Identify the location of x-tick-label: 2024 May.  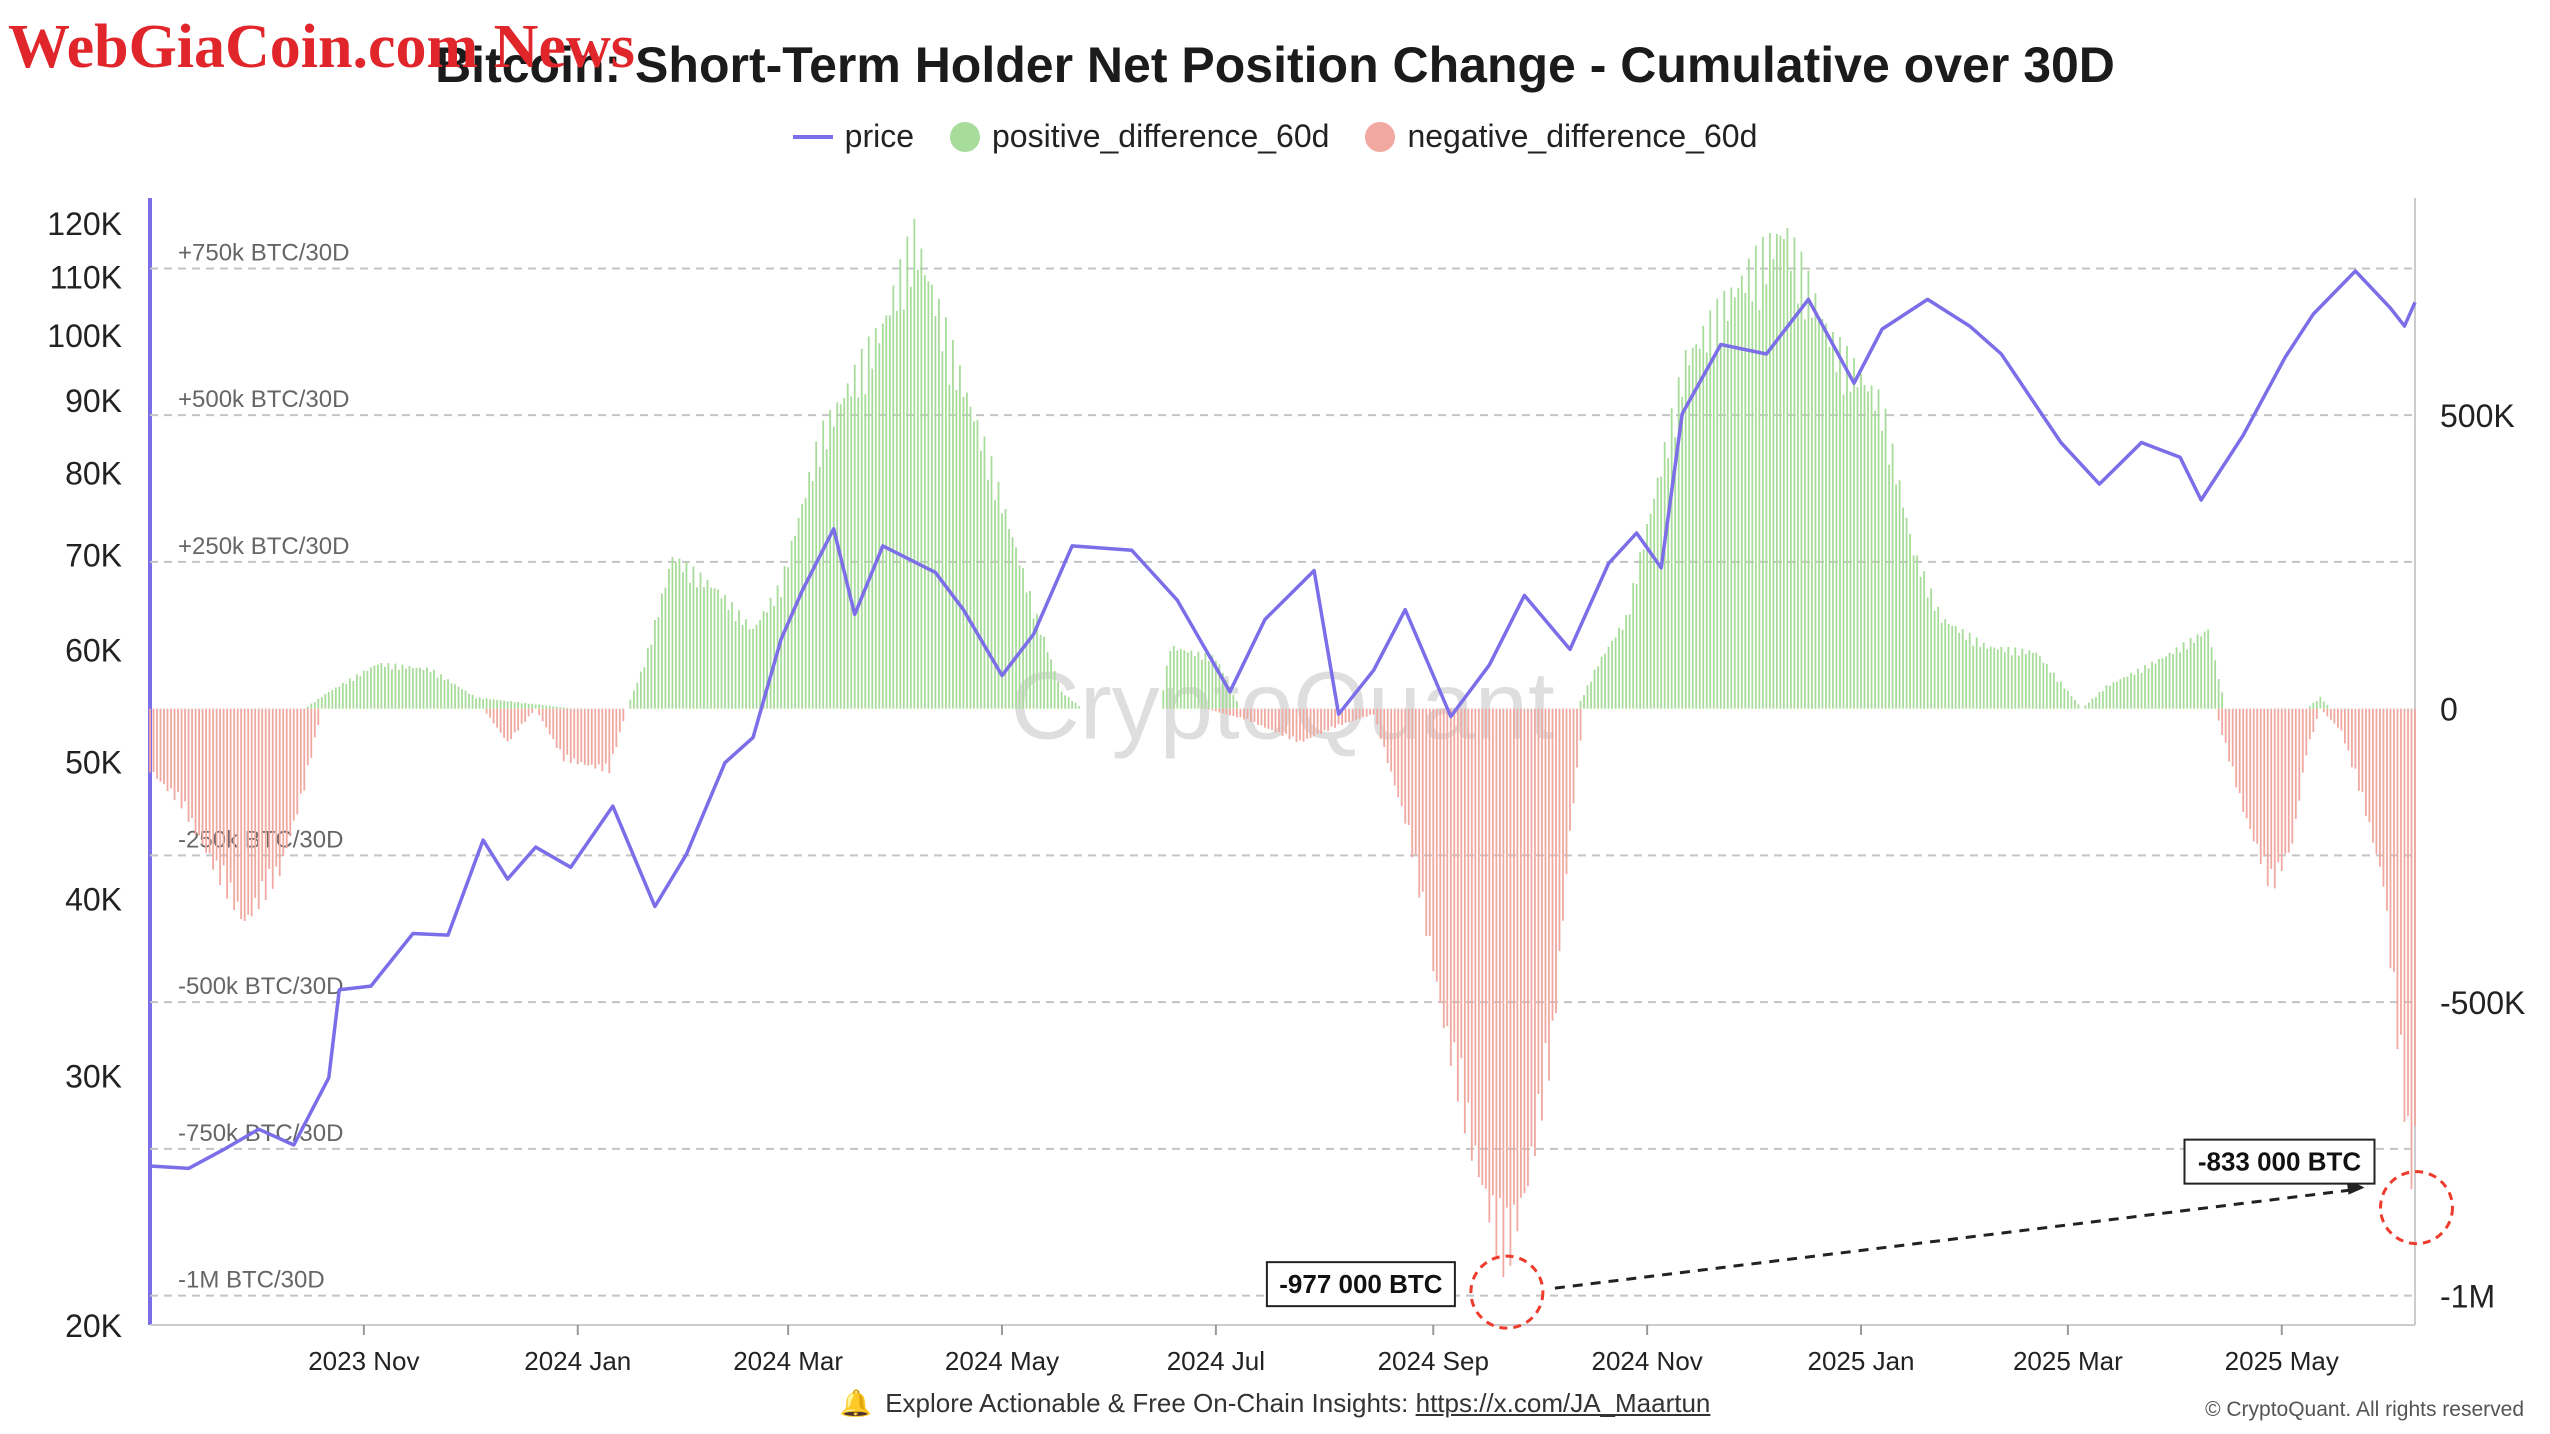
(1002, 1361).